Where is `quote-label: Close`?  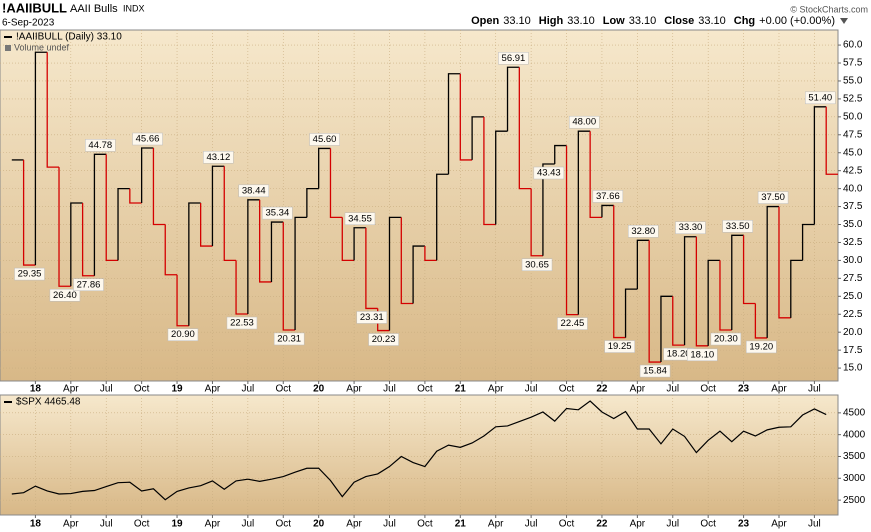
quote-label: Close is located at coordinates (679, 21).